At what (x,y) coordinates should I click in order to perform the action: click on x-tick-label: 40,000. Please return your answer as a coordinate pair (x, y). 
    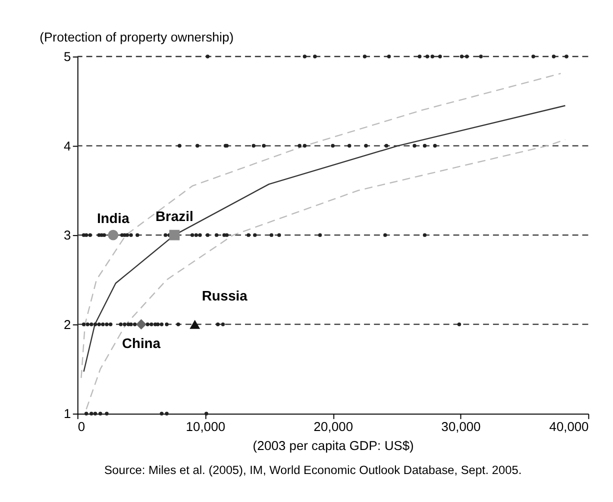
    Looking at the image, I should click on (569, 426).